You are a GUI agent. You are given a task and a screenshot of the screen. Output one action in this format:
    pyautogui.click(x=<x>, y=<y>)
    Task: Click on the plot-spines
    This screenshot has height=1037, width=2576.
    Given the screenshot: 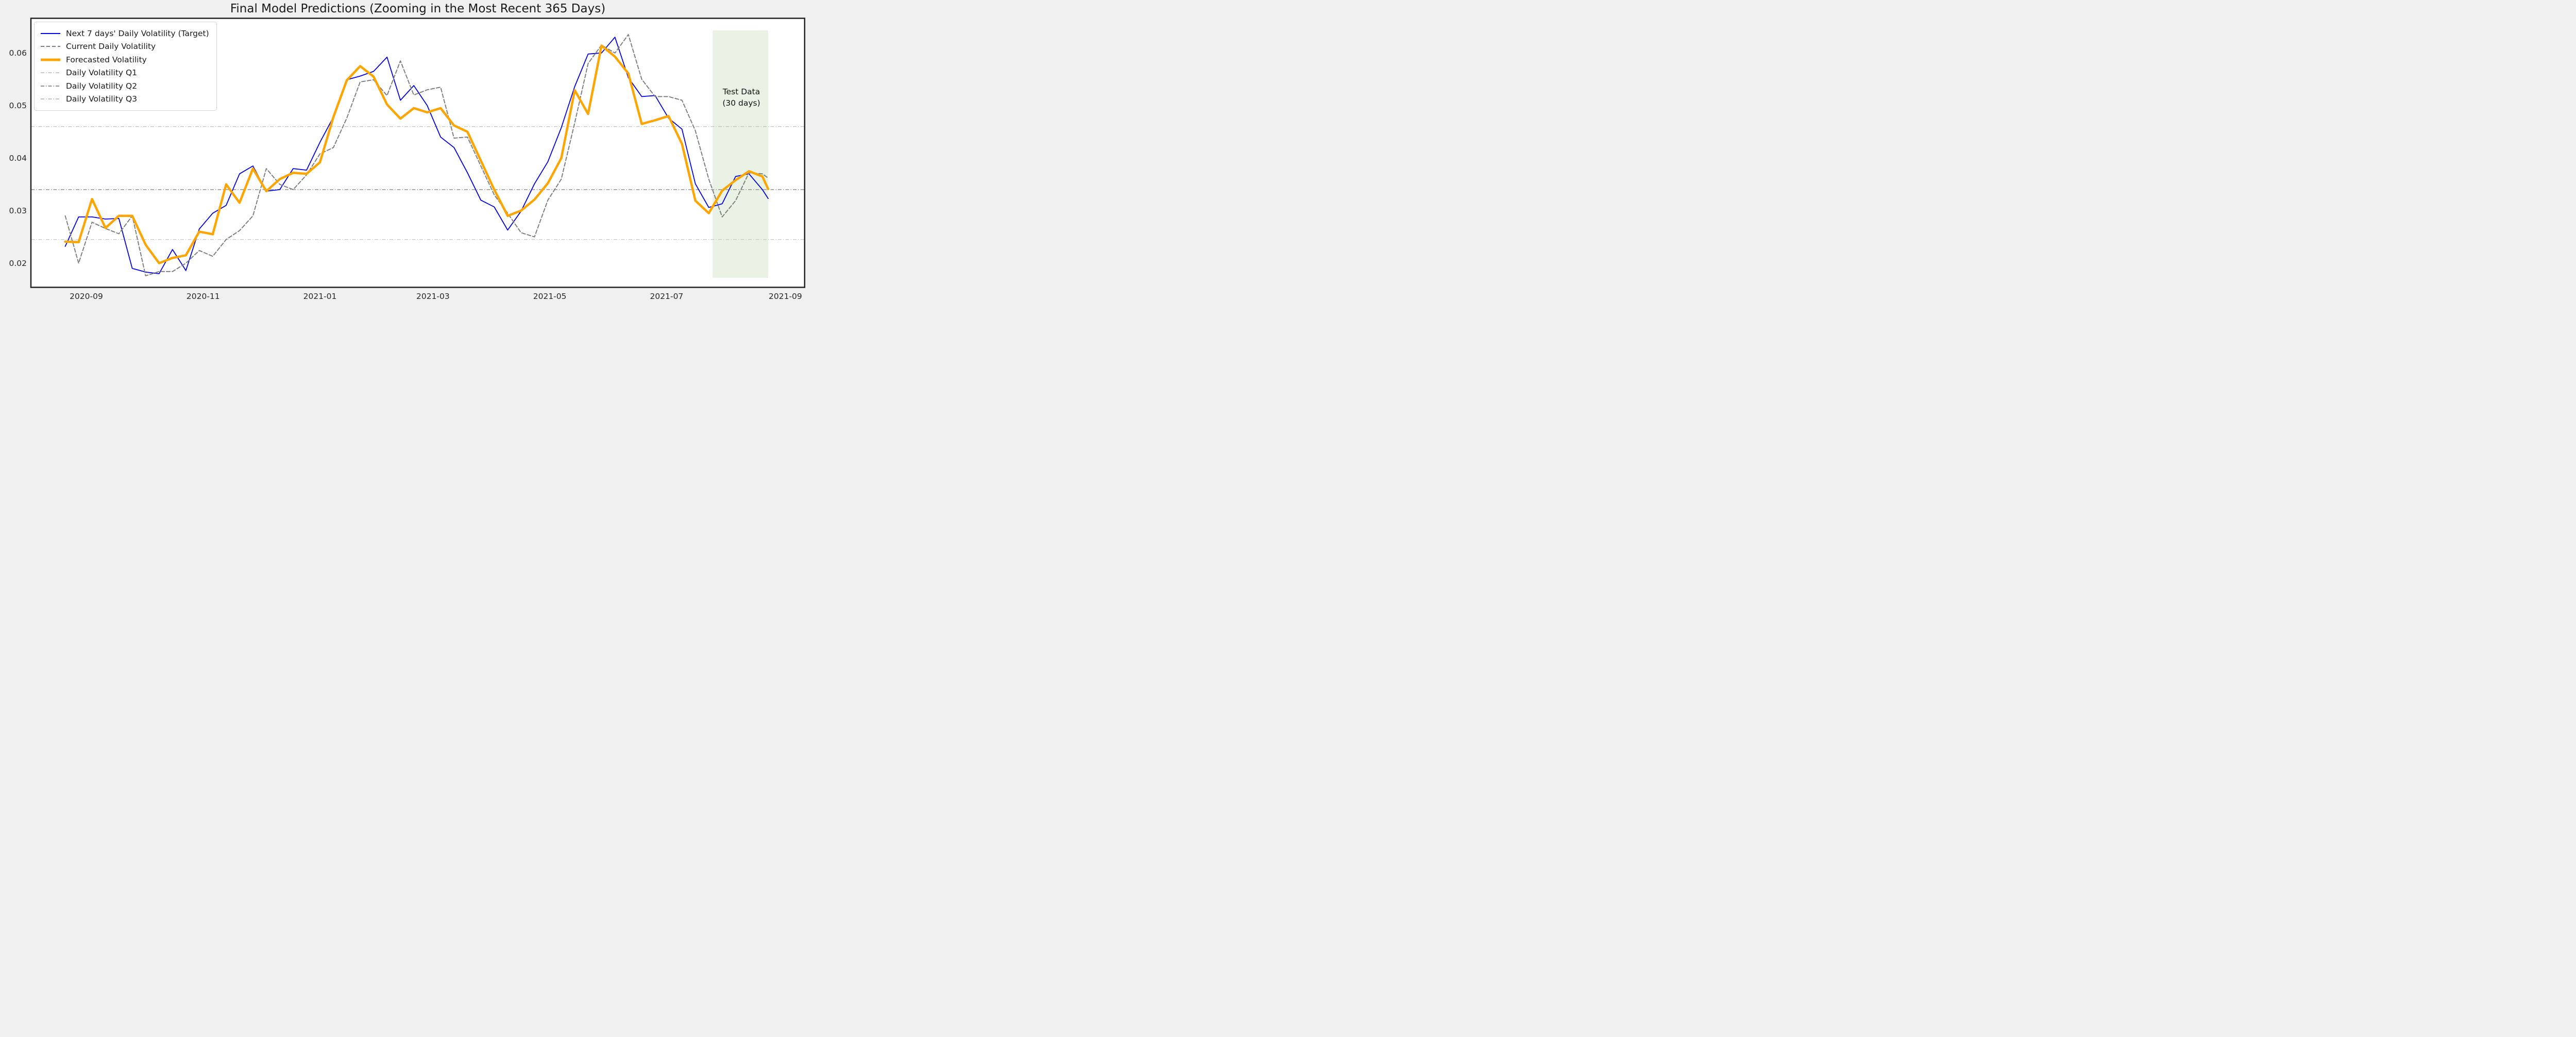 What is the action you would take?
    pyautogui.click(x=418, y=153)
    